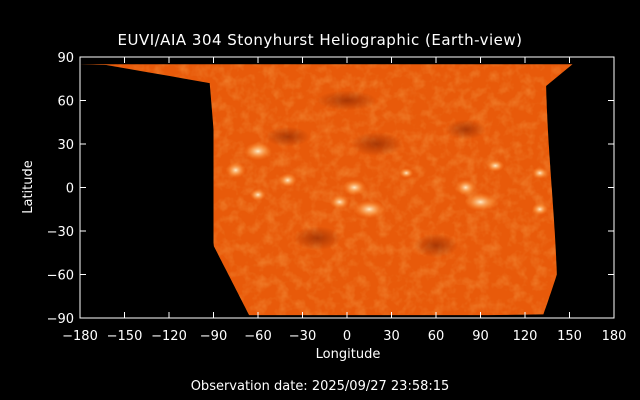 Image resolution: width=640 pixels, height=400 pixels. What do you see at coordinates (60, 276) in the screenshot?
I see `y-tick-label: −60` at bounding box center [60, 276].